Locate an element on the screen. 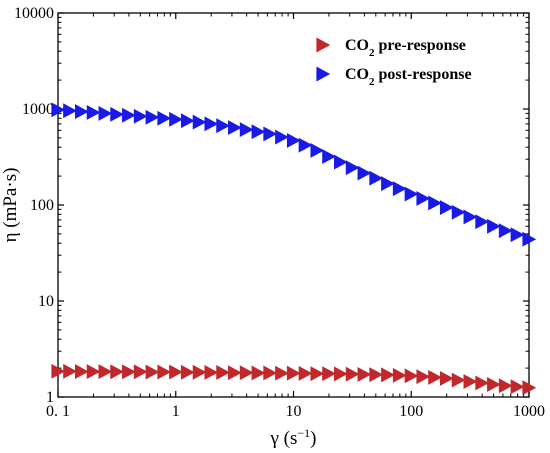 The height and width of the screenshot is (453, 550). x-axis-label: γ (s−1) is located at coordinates (293, 437).